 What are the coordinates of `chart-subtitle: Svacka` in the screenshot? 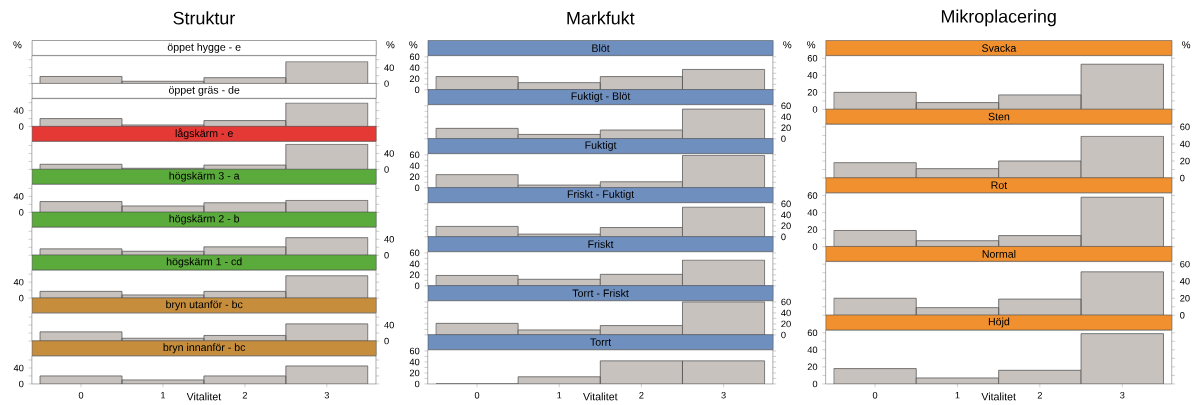 It's located at (999, 48).